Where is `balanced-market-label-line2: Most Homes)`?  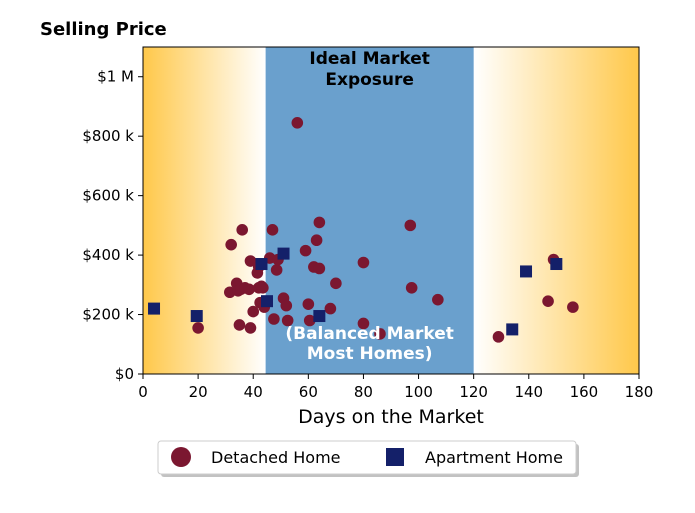 balanced-market-label-line2: Most Homes) is located at coordinates (370, 354).